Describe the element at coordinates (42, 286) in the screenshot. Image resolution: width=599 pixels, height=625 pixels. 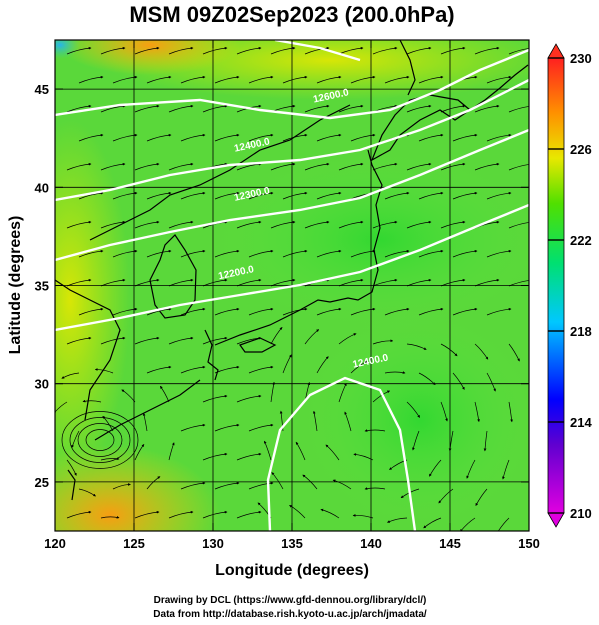
I see `y-tick-label: 35` at that location.